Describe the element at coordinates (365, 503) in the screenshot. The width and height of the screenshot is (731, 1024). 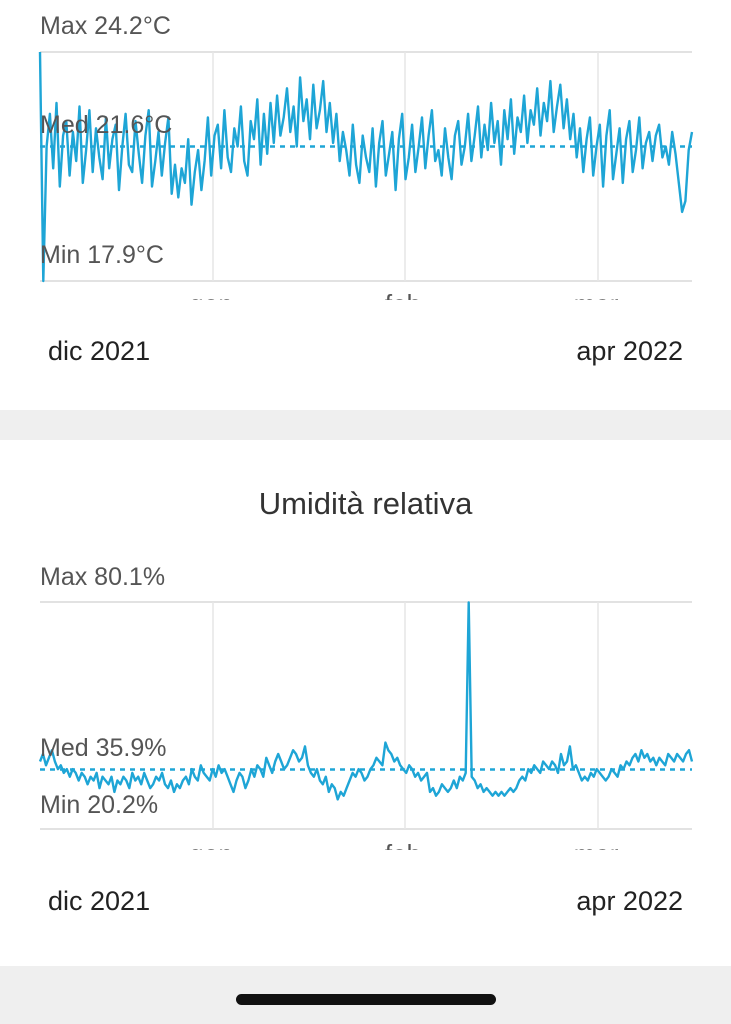
I see `chart-title: Umidità relativa` at that location.